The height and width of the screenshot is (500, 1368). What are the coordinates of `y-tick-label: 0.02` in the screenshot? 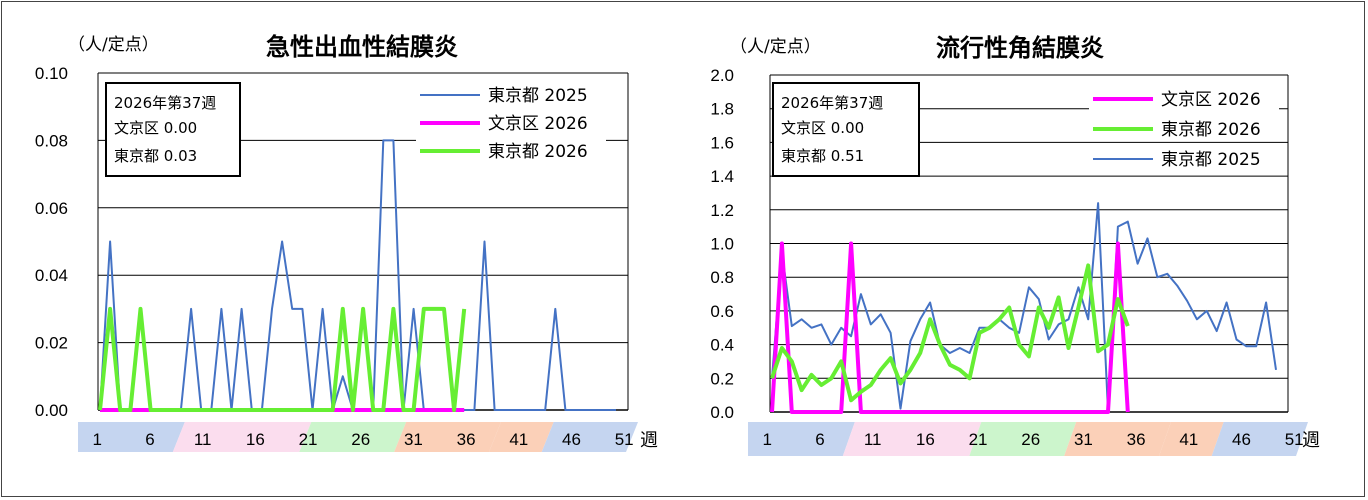 It's located at (51, 343).